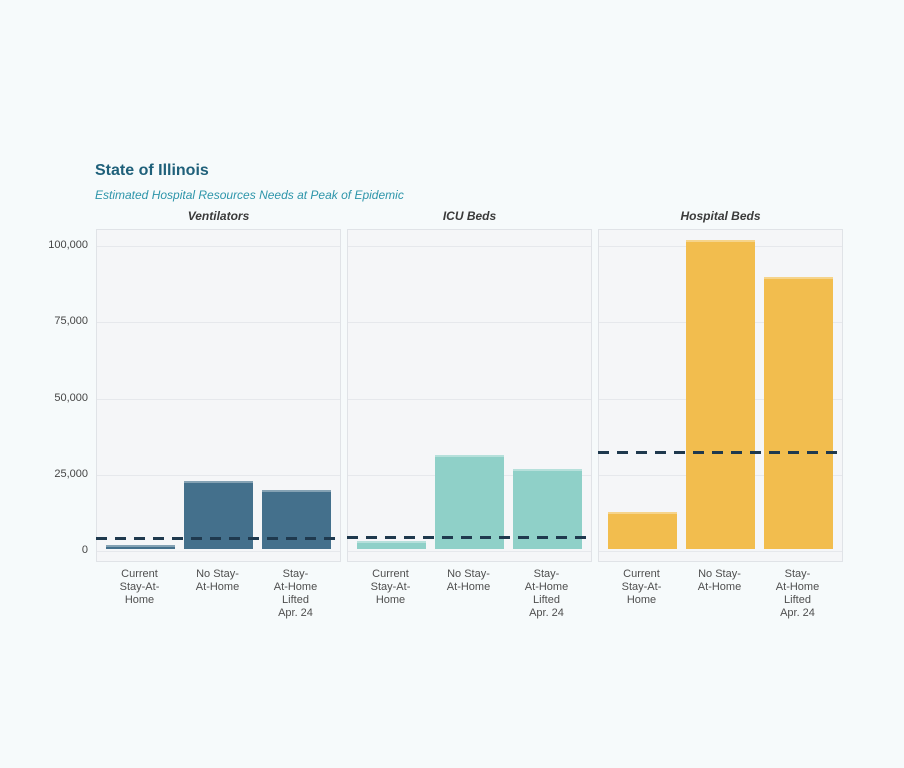  I want to click on y-tick-label: 25,000, so click(71, 473).